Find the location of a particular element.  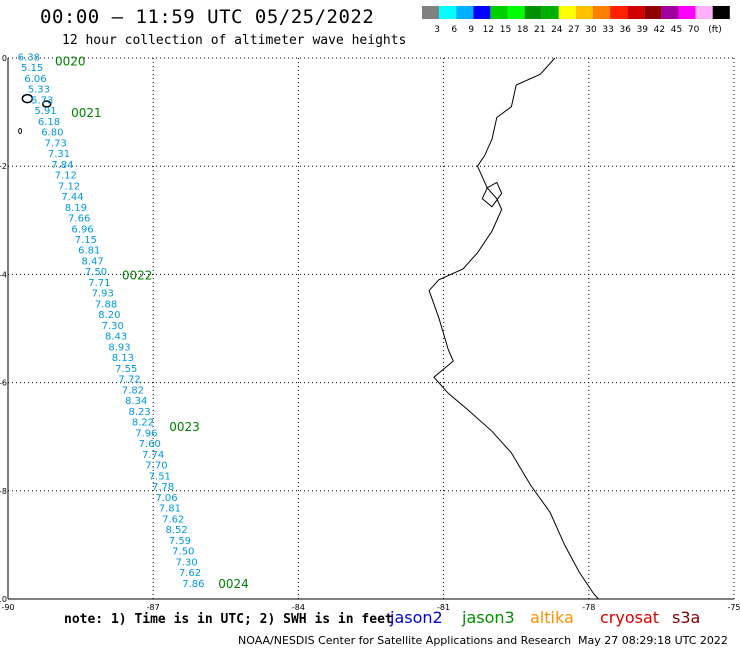

swh-value: 8.19 is located at coordinates (76, 208).